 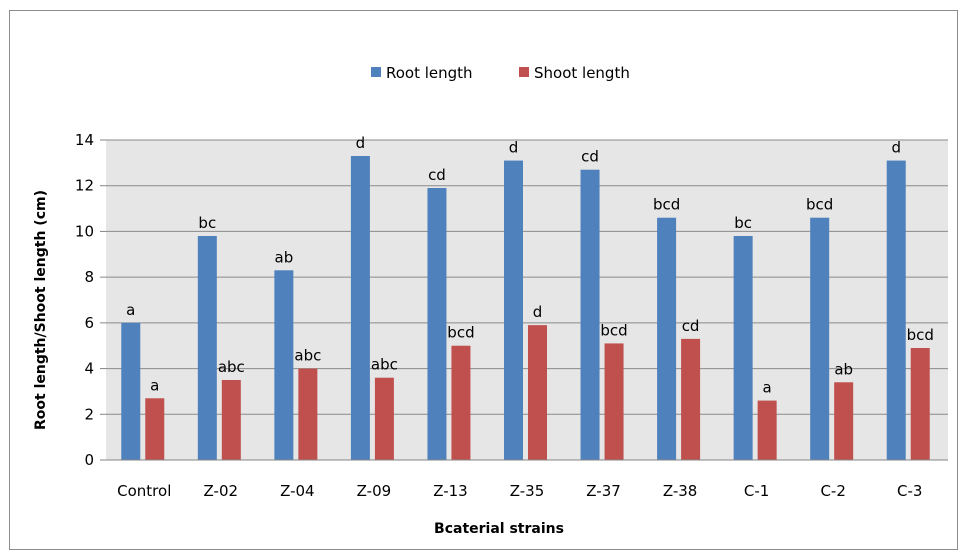 I want to click on data-label-shoot-length: ab, so click(x=843, y=369).